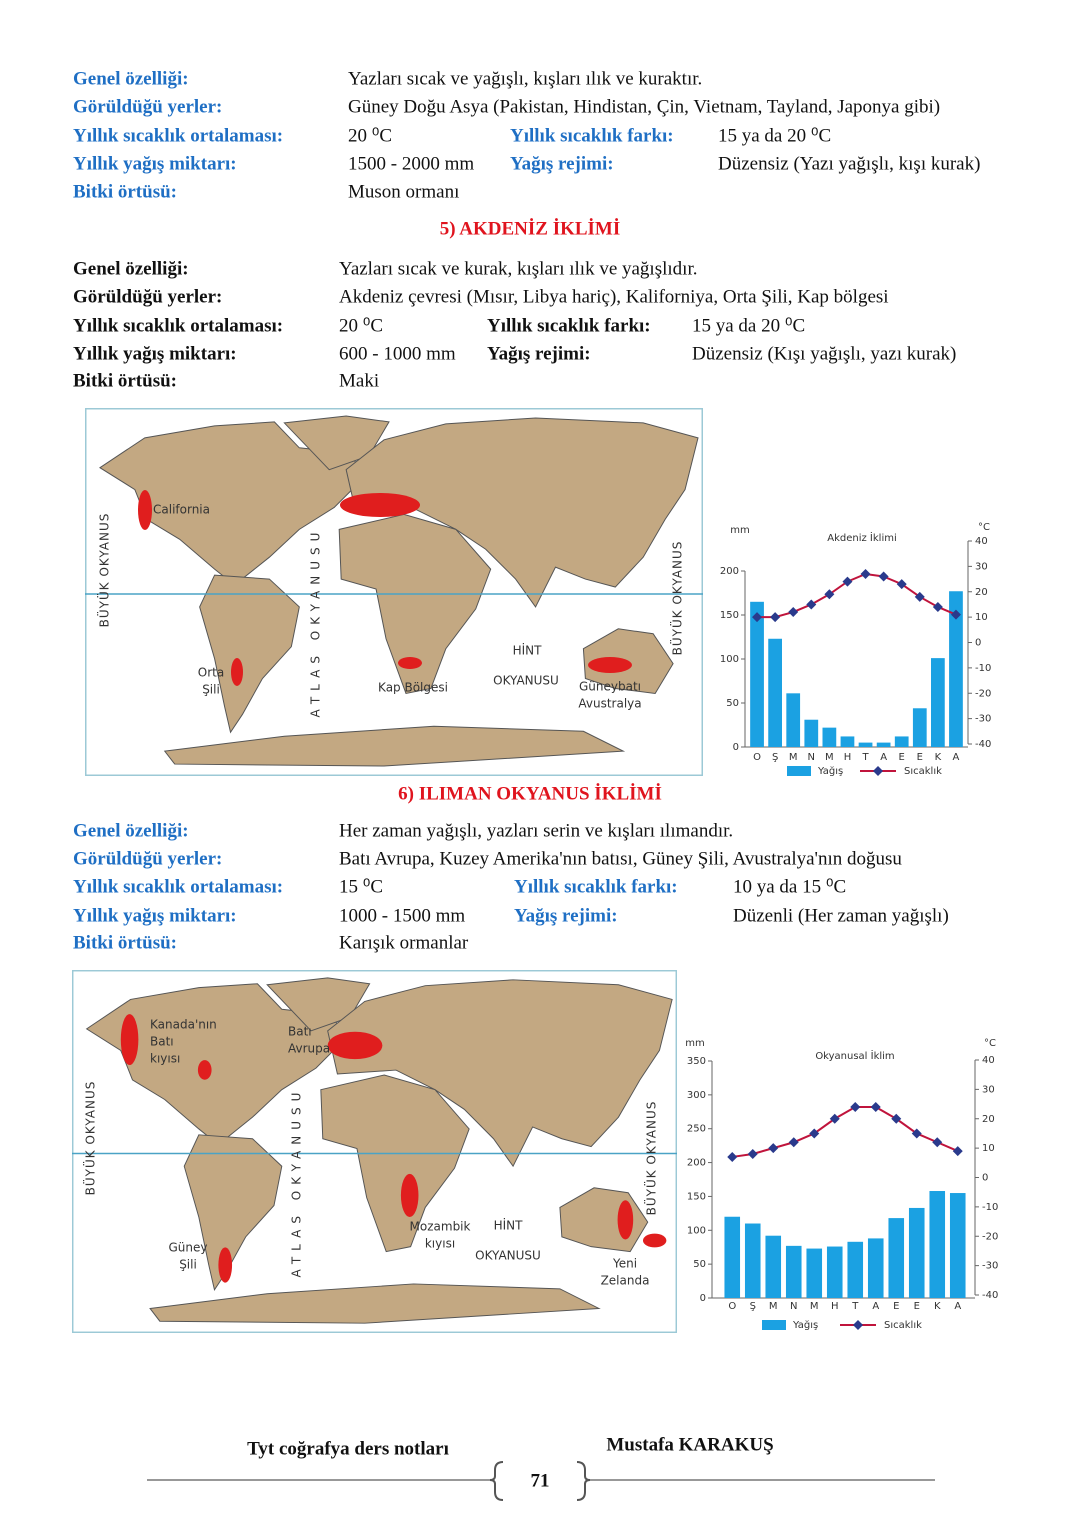 The image size is (1080, 1526). Describe the element at coordinates (309, 1049) in the screenshot. I see `map-label: Avrupa` at that location.